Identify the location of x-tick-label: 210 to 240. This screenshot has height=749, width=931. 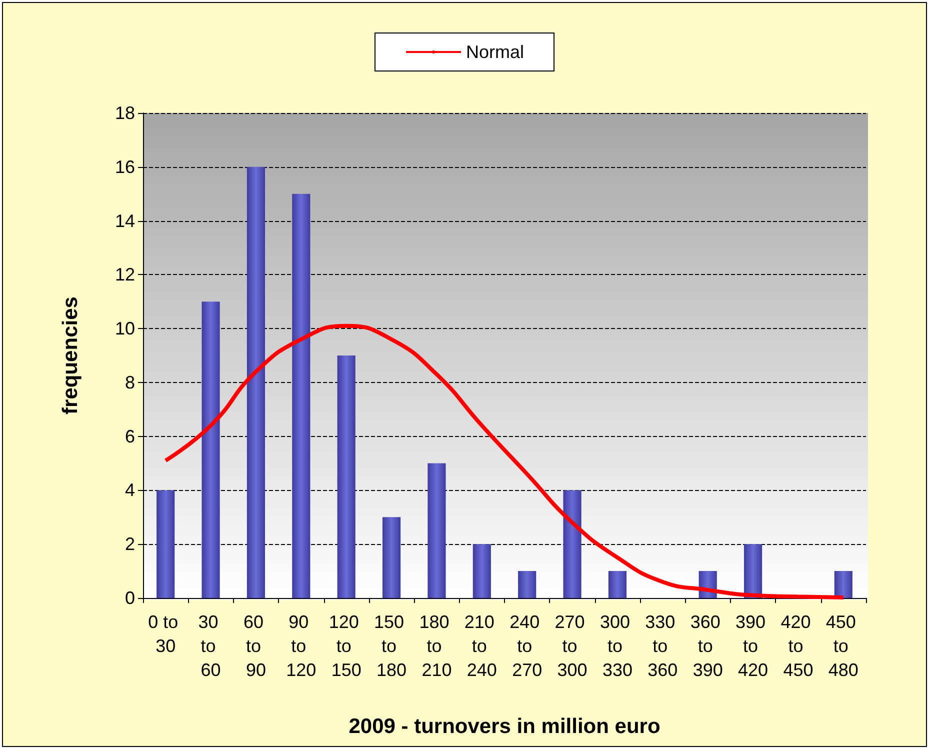
(482, 646).